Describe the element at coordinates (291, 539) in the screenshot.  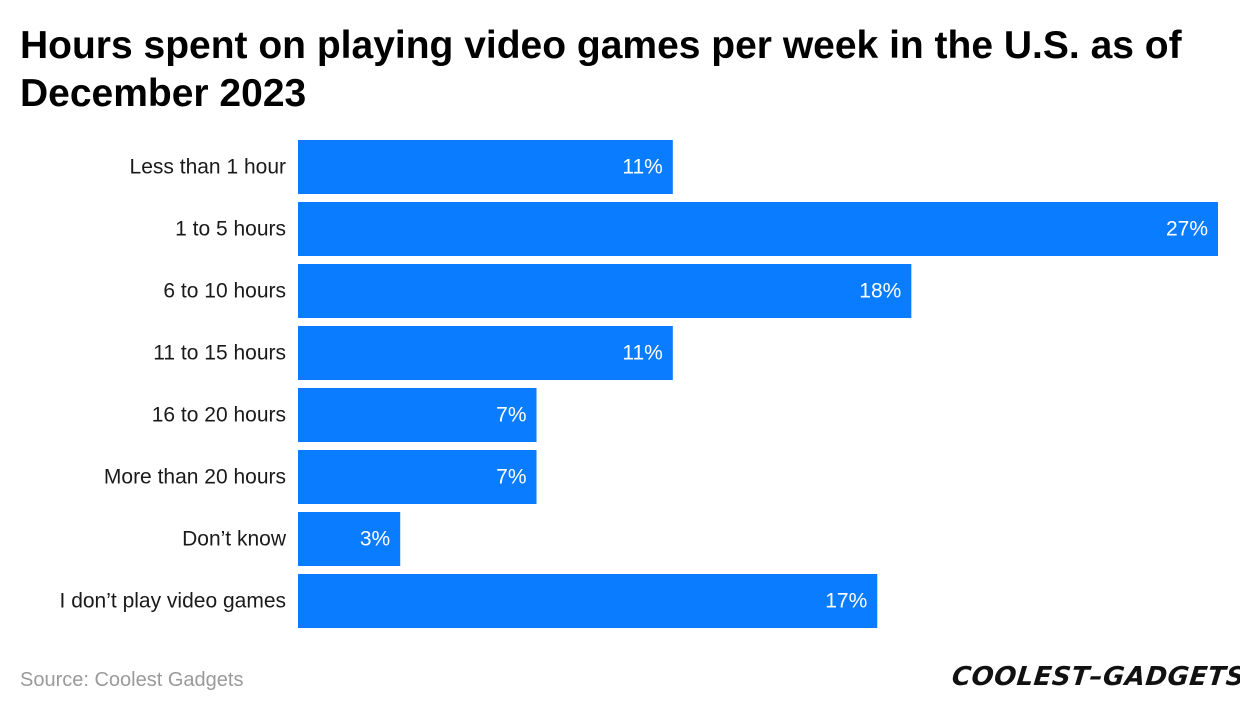
I see `bar-group: Don’t know 3%` at that location.